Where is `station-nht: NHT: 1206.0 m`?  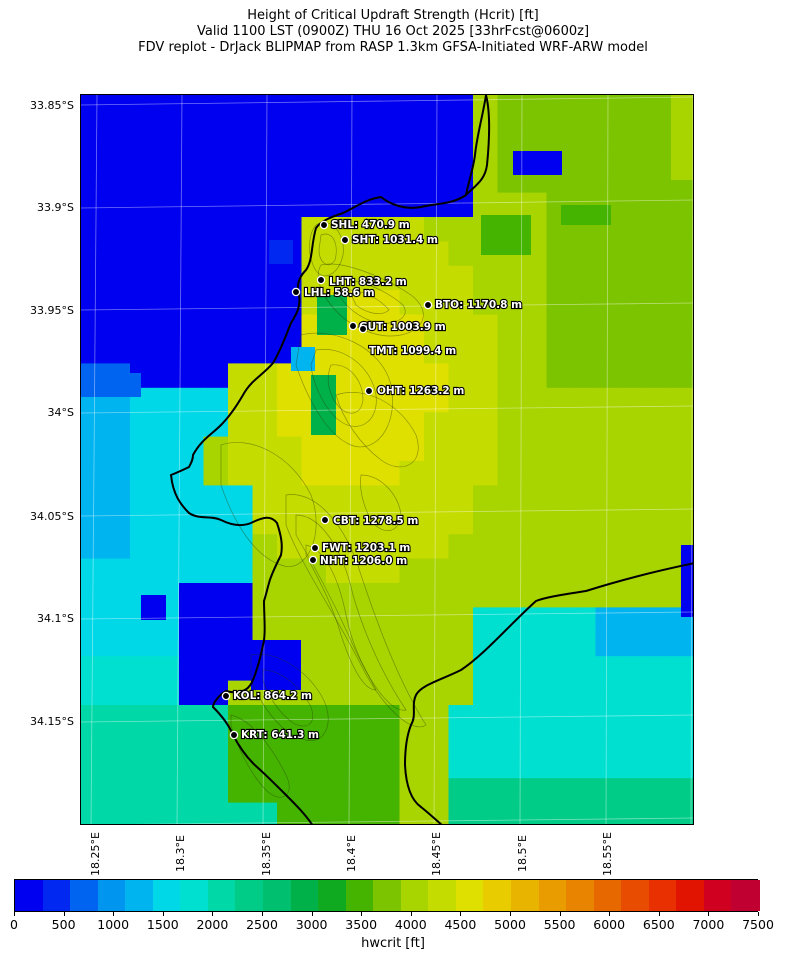
station-nht: NHT: 1206.0 m is located at coordinates (358, 561).